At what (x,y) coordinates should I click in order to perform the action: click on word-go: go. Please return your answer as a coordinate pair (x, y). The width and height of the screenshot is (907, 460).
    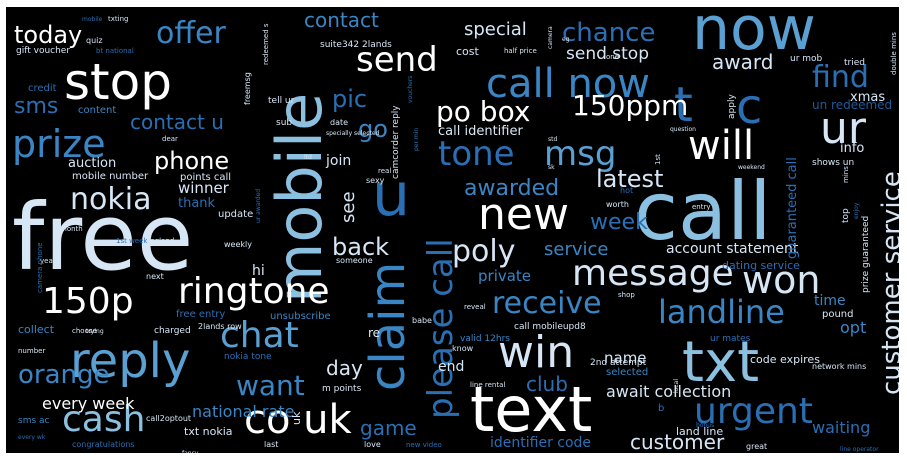
    Looking at the image, I should click on (373, 129).